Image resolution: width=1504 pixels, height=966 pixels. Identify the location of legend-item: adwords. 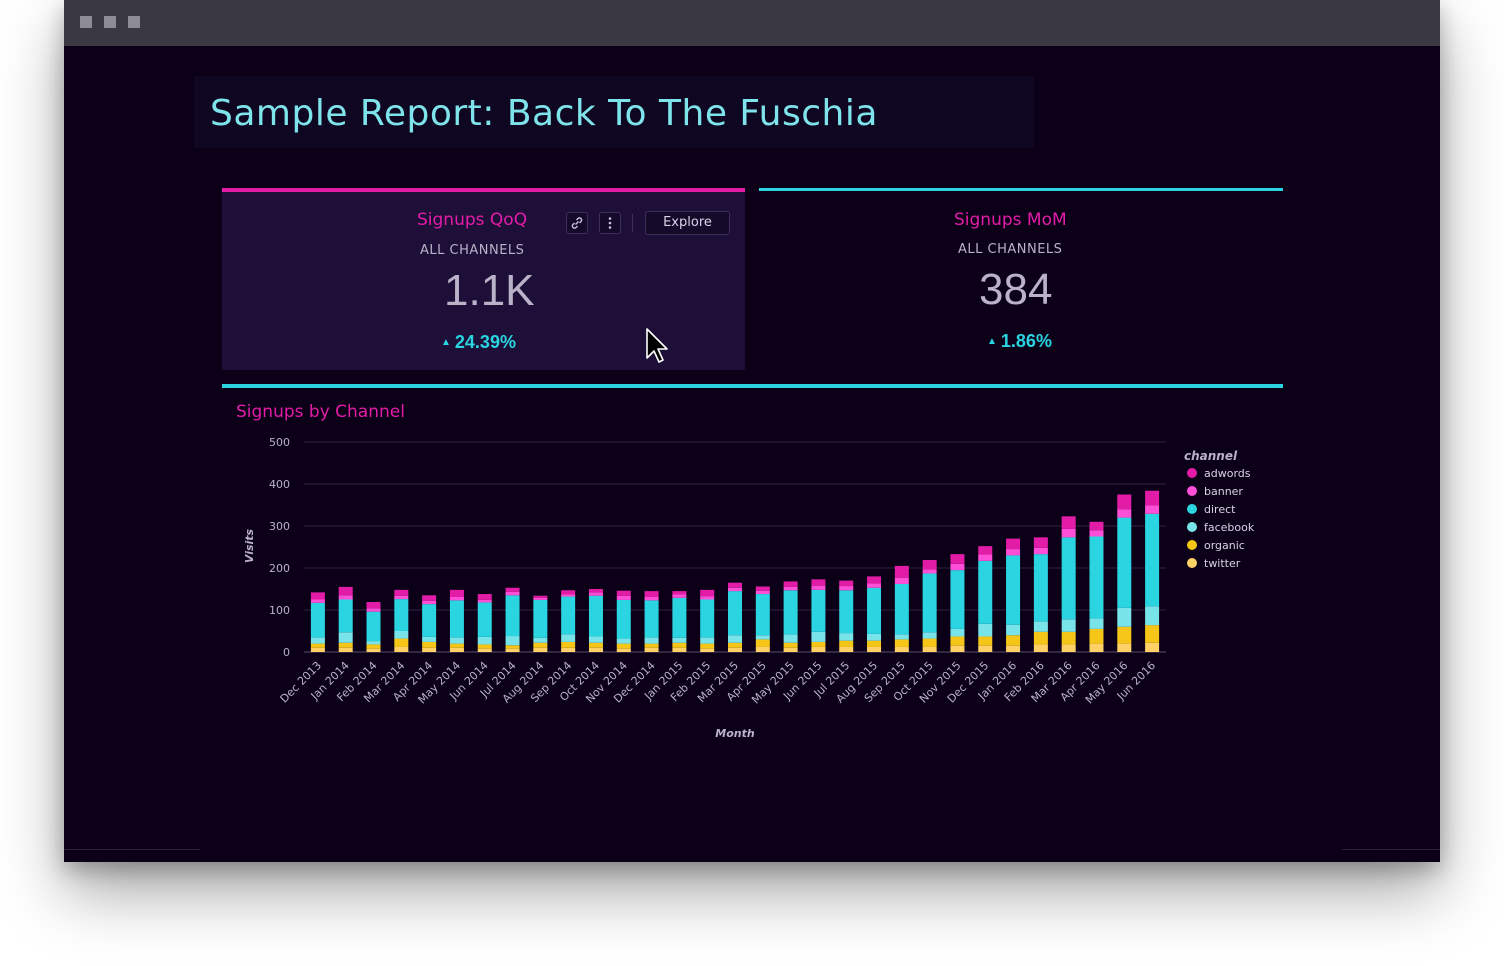
(1227, 473).